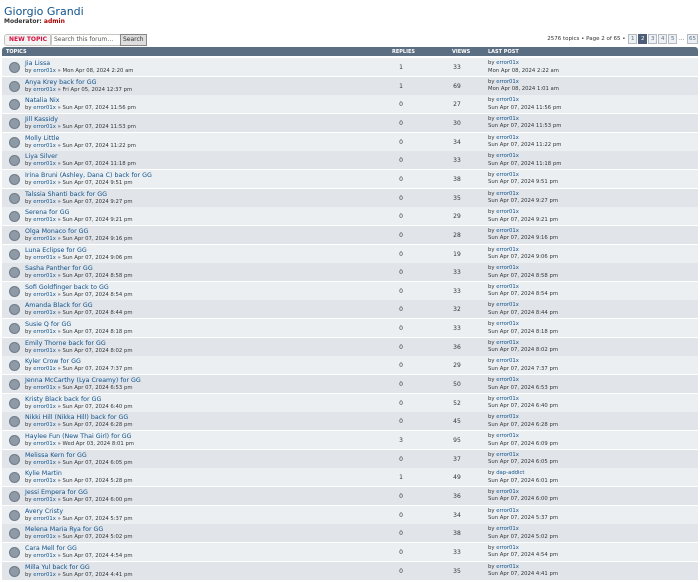  I want to click on topic-title: Avery Cristy, so click(44, 511).